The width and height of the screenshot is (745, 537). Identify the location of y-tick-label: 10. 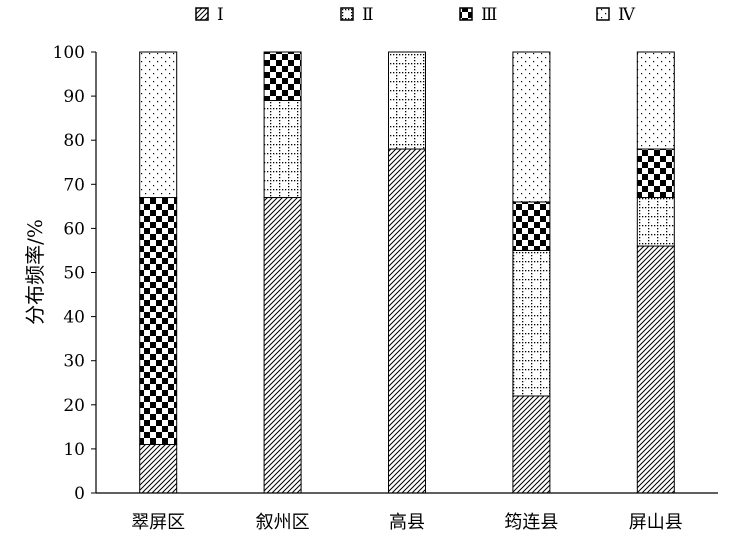
(74, 450).